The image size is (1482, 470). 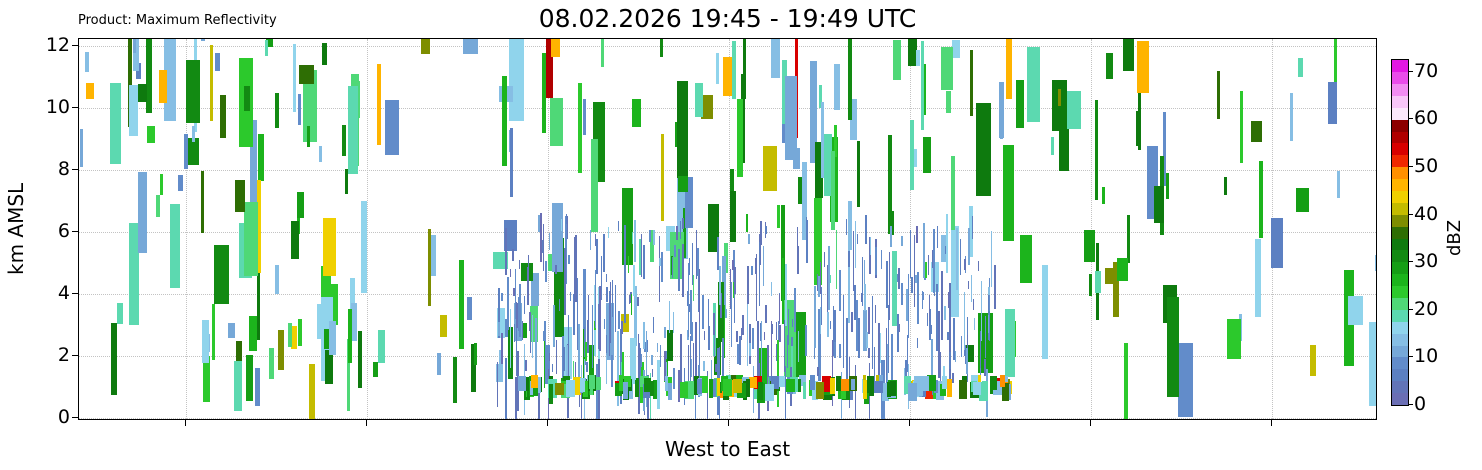 I want to click on gridline-v, so click(x=548, y=229).